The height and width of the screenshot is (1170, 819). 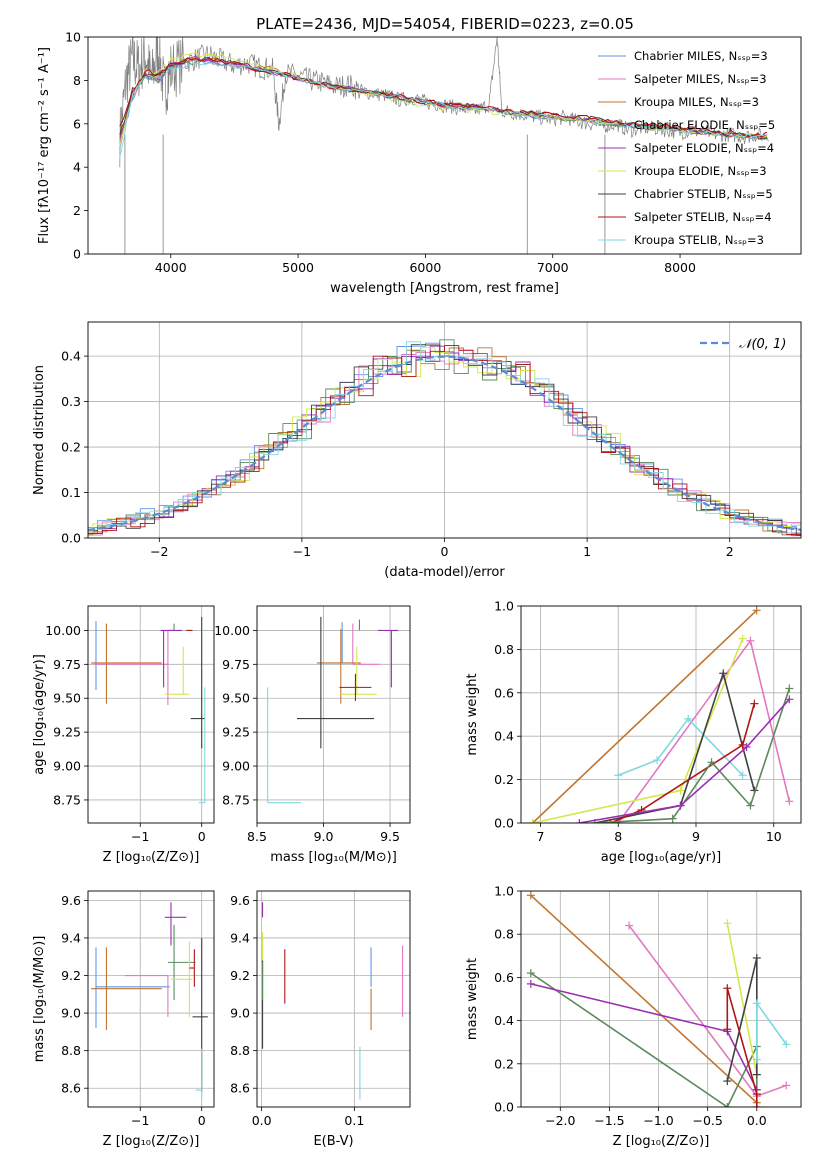 I want to click on y-tick-label: 2, so click(x=77, y=210).